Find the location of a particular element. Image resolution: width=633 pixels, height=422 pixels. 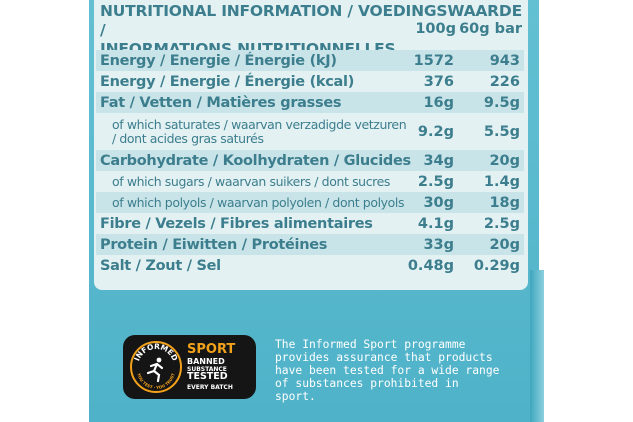

package-edge is located at coordinates (537, 346).